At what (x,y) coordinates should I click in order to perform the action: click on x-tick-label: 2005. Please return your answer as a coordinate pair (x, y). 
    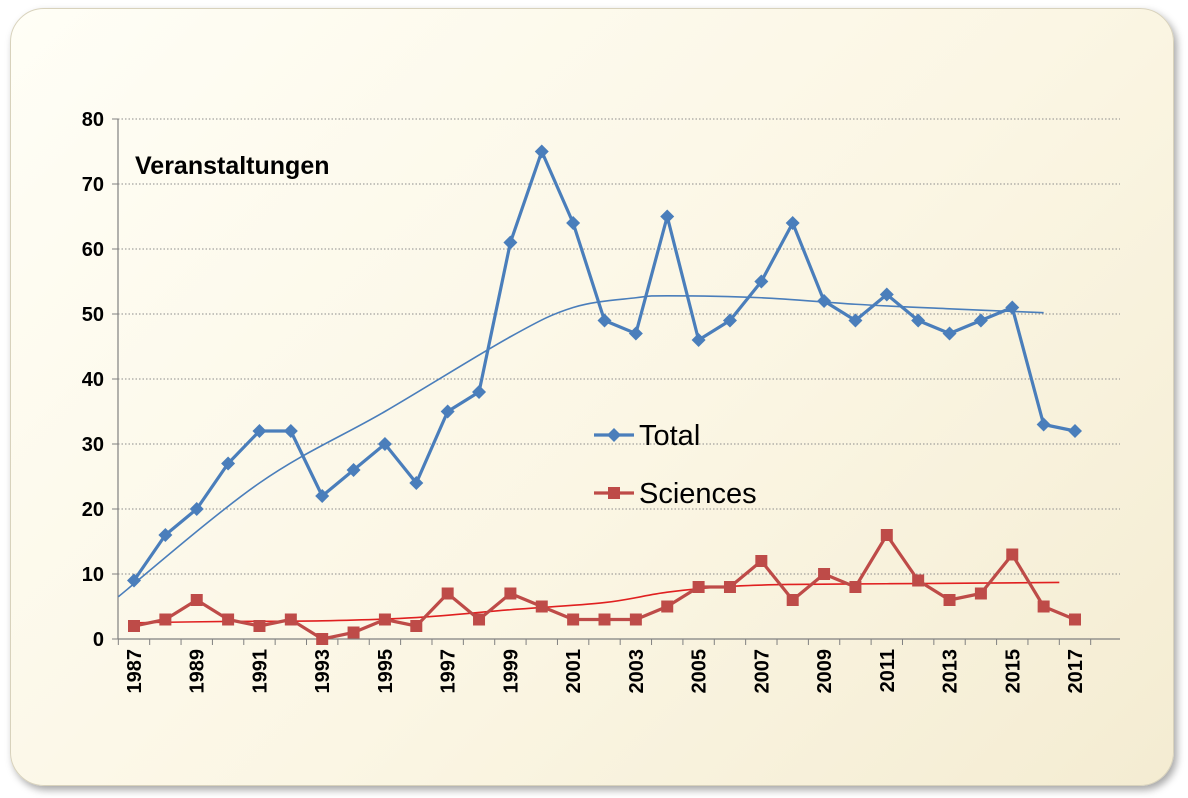
    Looking at the image, I should click on (700, 671).